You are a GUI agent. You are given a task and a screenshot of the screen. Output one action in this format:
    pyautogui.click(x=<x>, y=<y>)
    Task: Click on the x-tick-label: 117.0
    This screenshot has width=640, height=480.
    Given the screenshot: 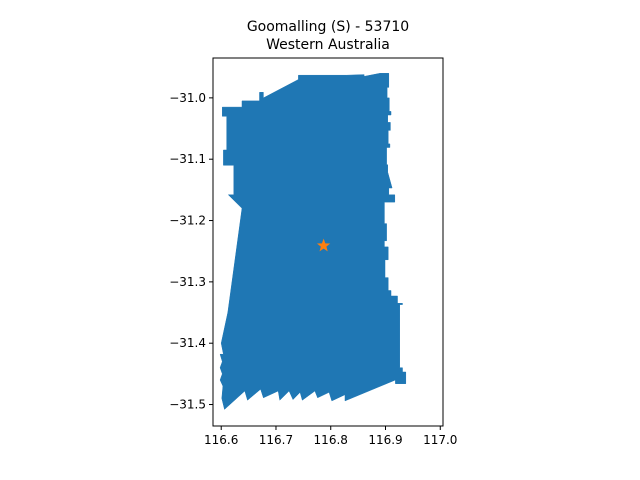 What is the action you would take?
    pyautogui.click(x=440, y=440)
    